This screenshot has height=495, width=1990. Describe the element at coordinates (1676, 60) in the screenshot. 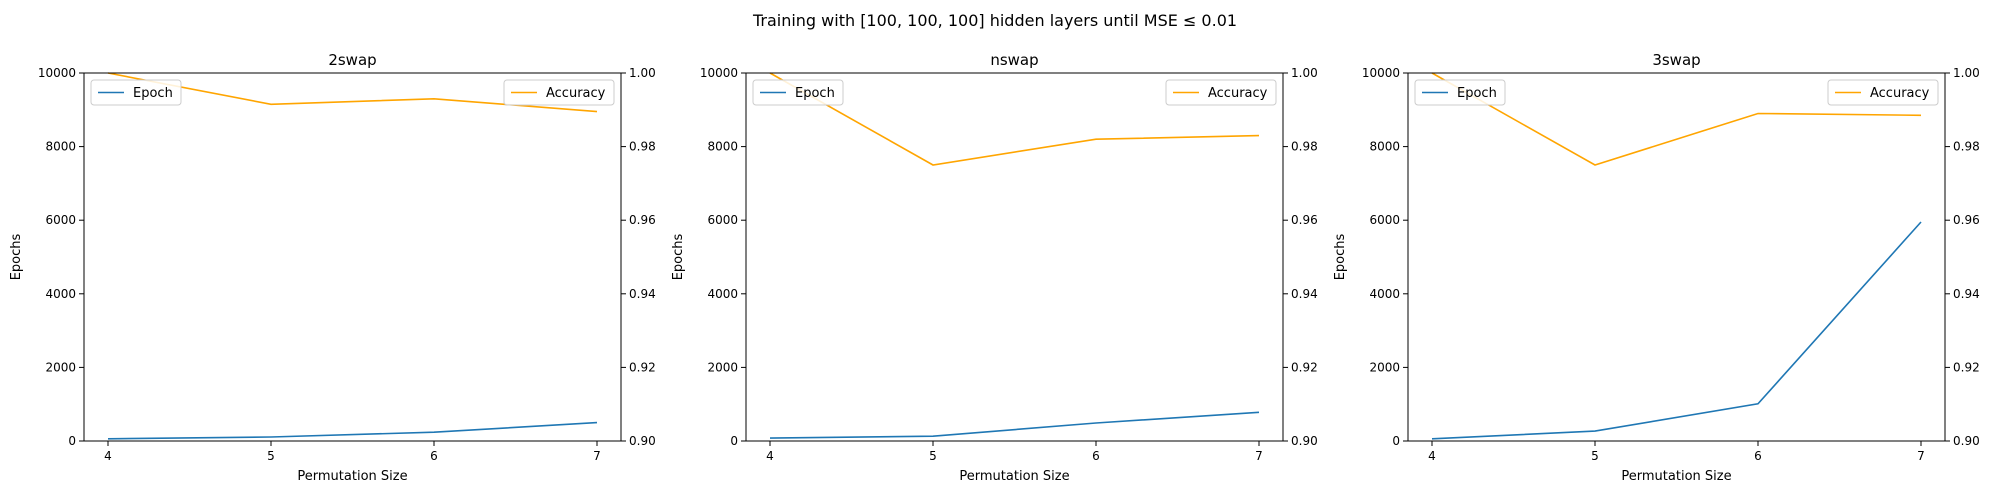

I see `subplot-title: 3swap` at that location.